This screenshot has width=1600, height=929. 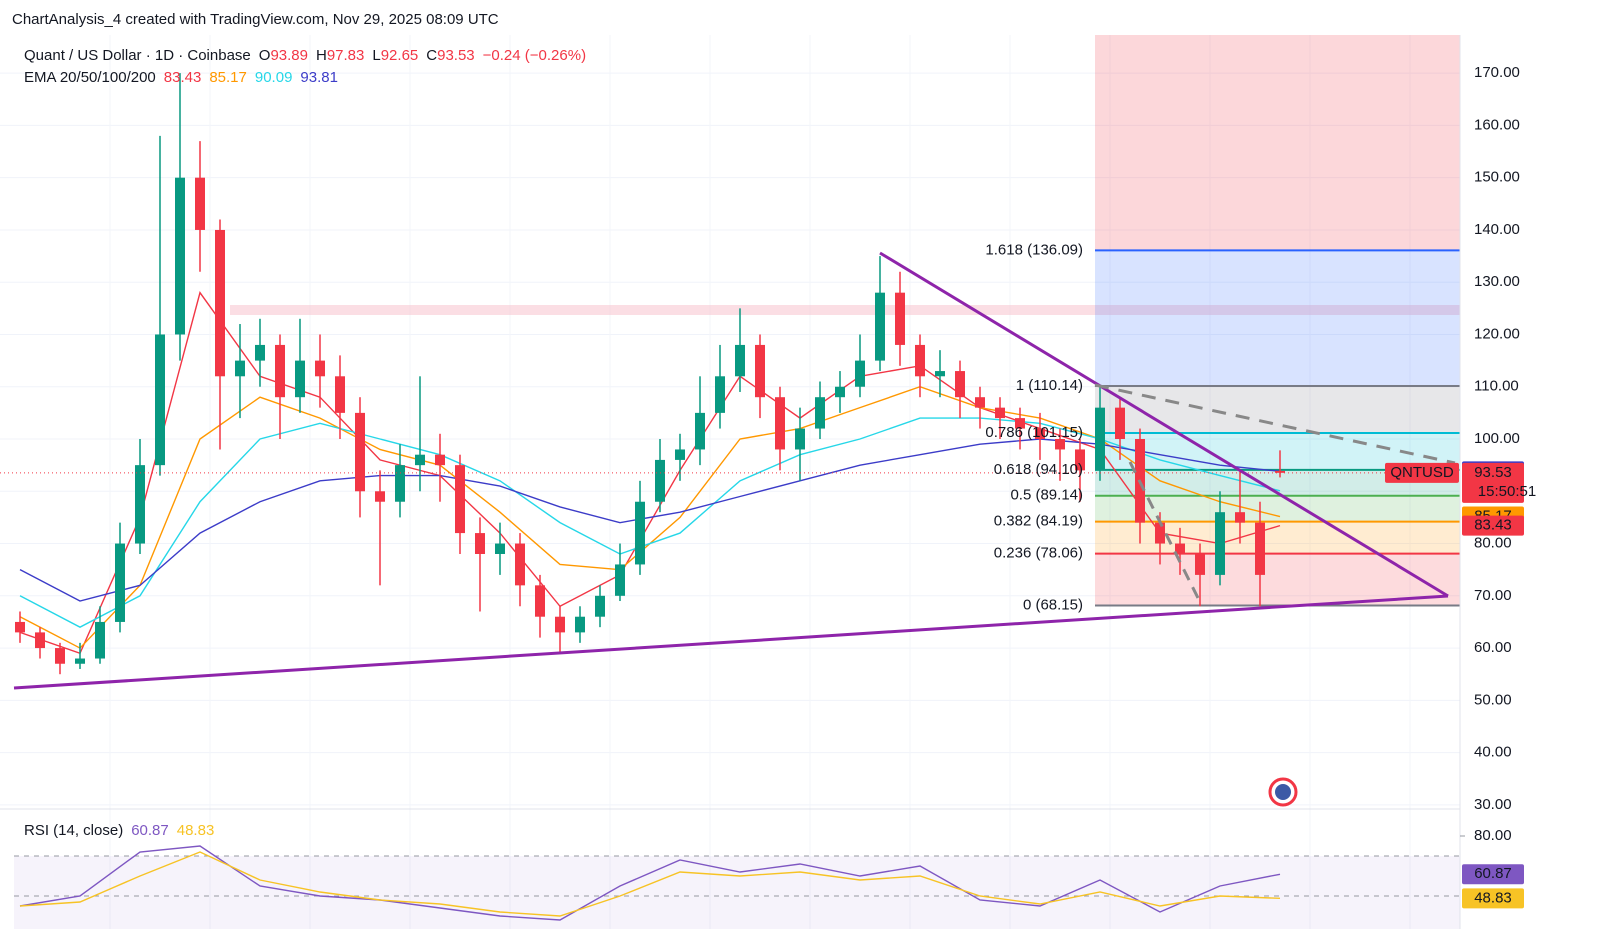 What do you see at coordinates (346, 55) in the screenshot?
I see `ohlc-value: 97.83` at bounding box center [346, 55].